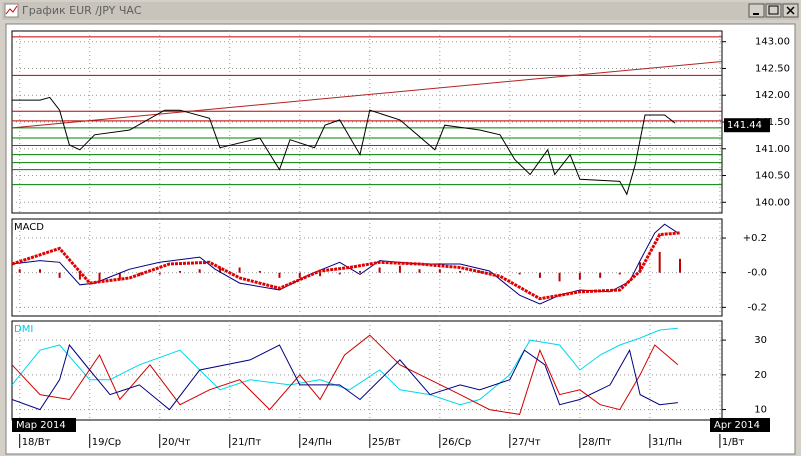  I want to click on x-tick-label: 19/Ср, so click(106, 442).